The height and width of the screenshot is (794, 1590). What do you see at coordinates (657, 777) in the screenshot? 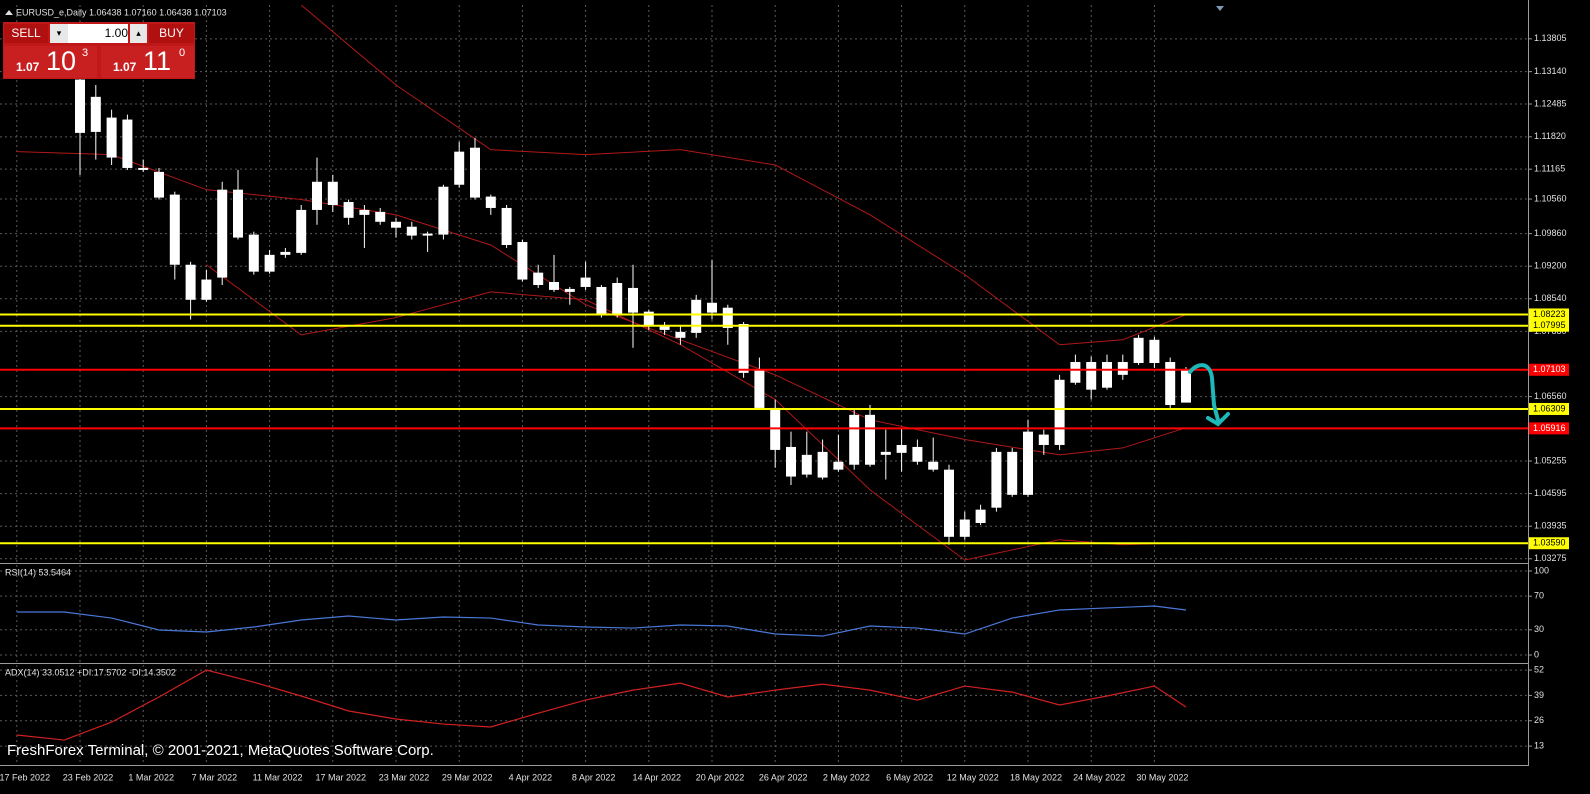
I see `x-tick-label: 14 Apr 2022` at bounding box center [657, 777].